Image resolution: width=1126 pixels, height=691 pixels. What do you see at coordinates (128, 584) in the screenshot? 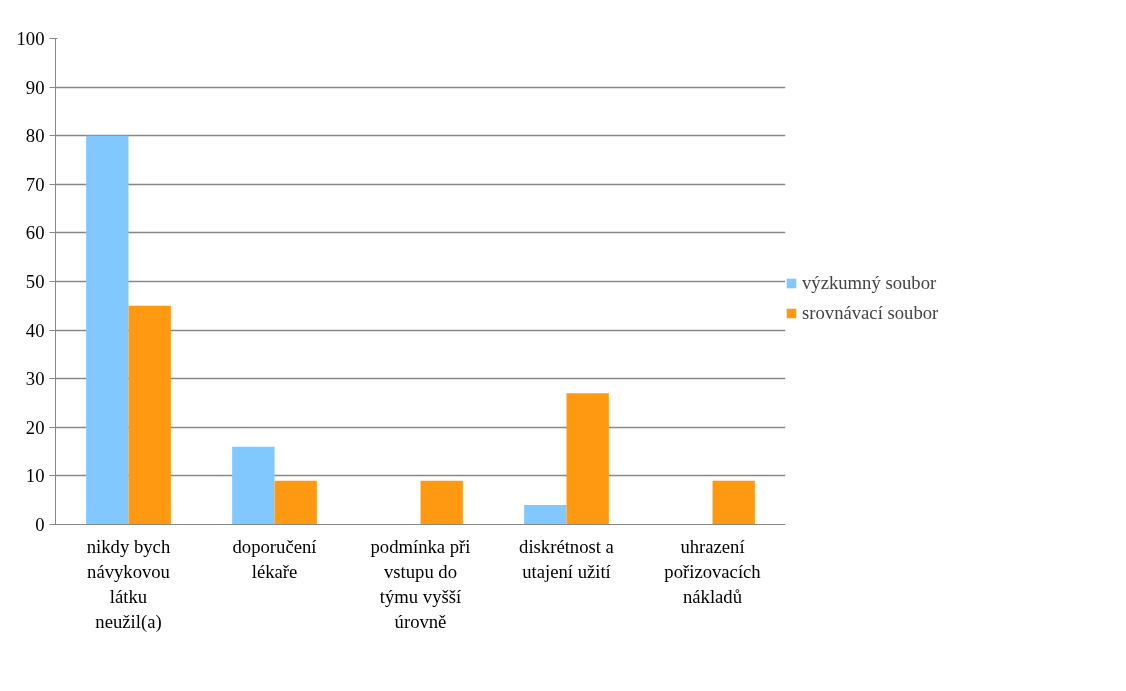
I see `x-tick-label: nikdy bych návykovou látku neužil(a)` at bounding box center [128, 584].